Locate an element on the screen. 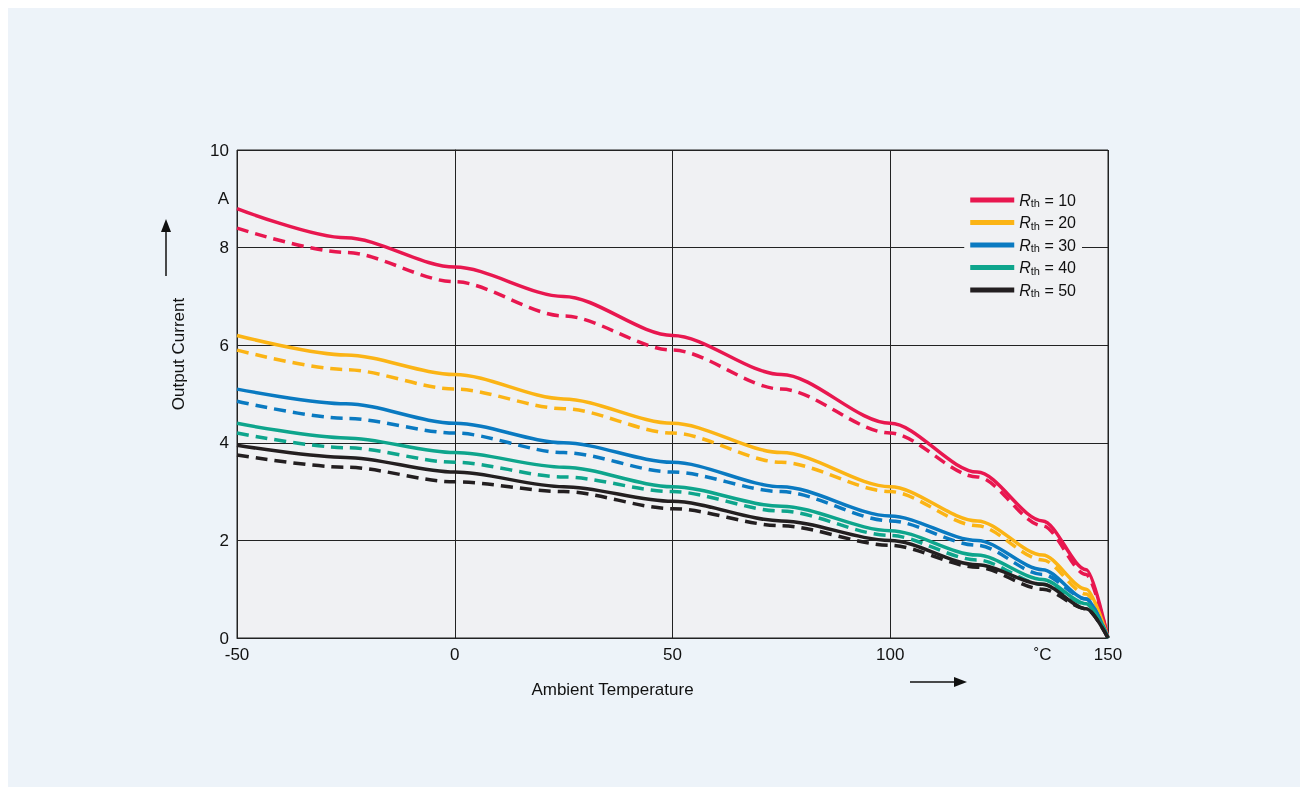 This screenshot has width=1308, height=787. y-tick-label: 2 is located at coordinates (224, 540).